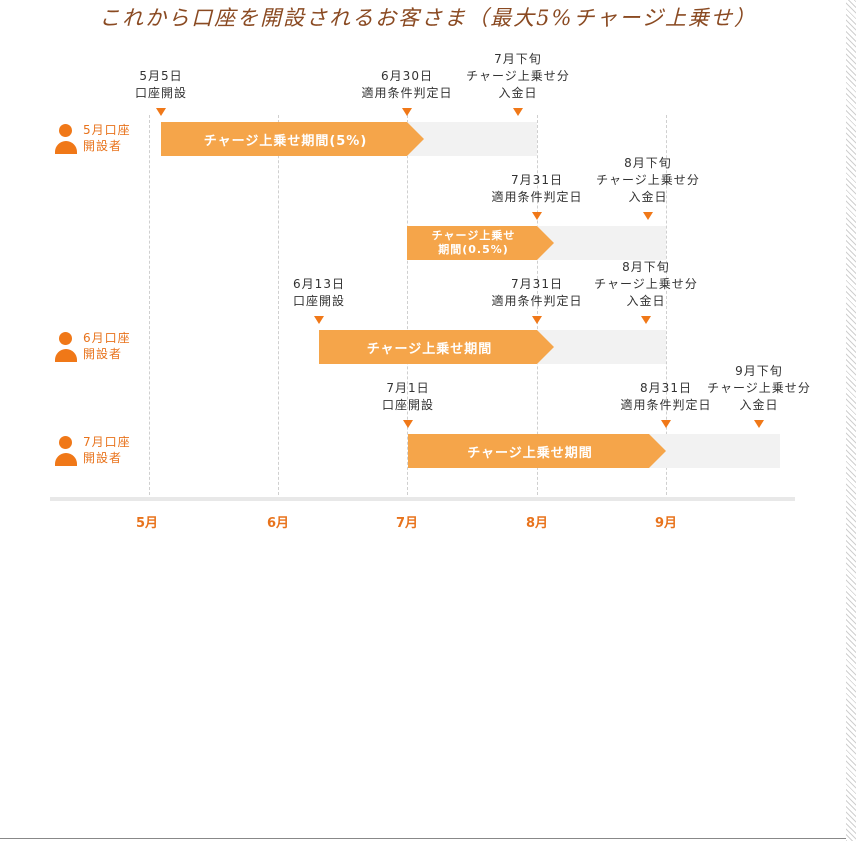  What do you see at coordinates (278, 307) in the screenshot?
I see `gridline-jun` at bounding box center [278, 307].